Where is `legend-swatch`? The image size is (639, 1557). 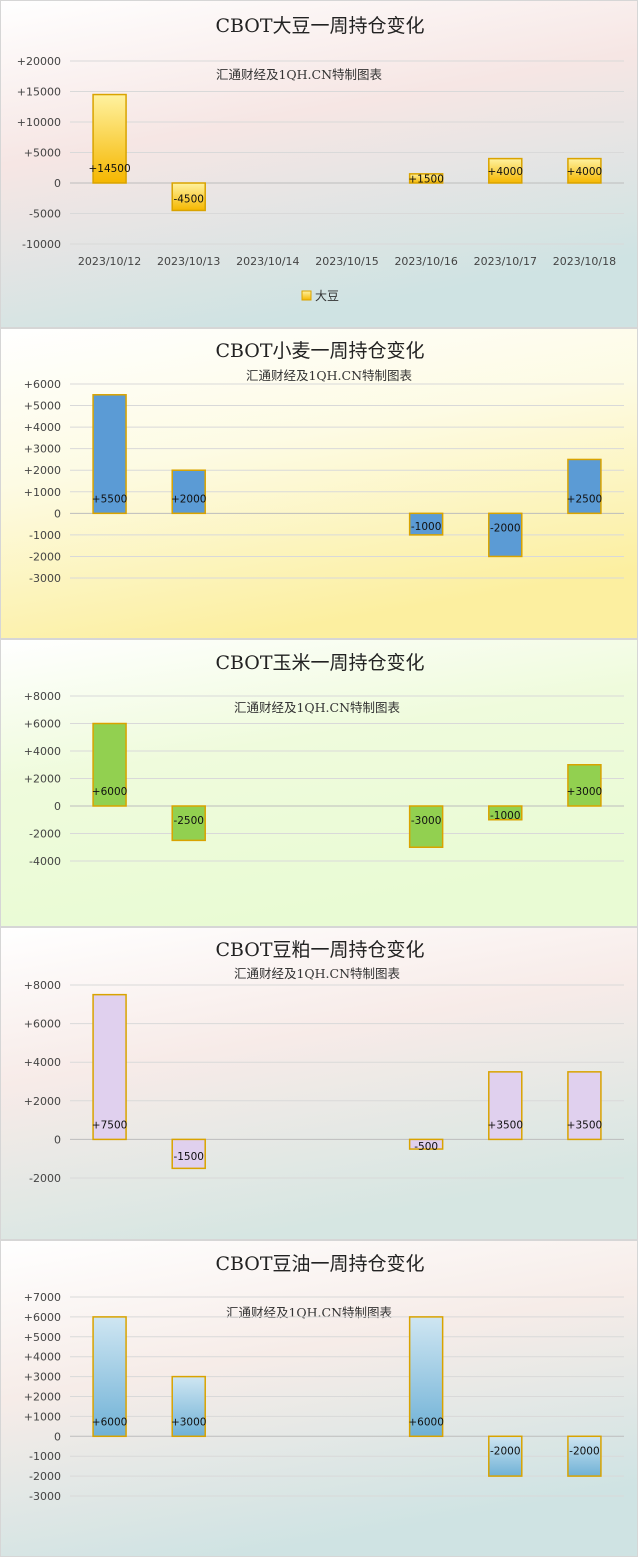
legend-swatch is located at coordinates (306, 295).